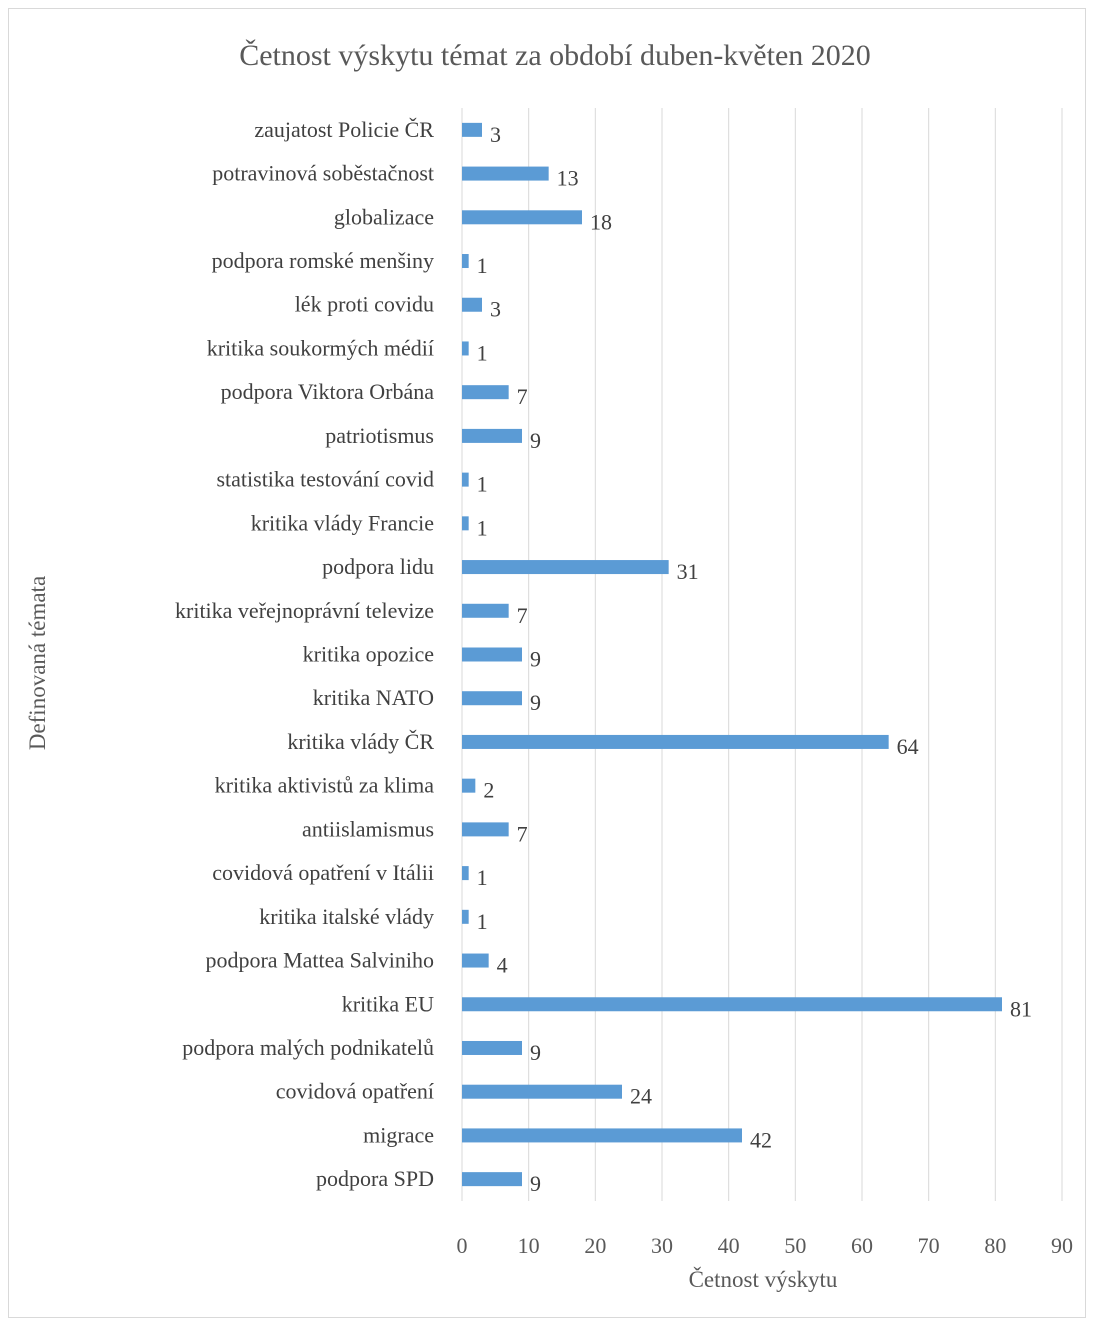 The height and width of the screenshot is (1326, 1094). I want to click on data-label-23: 24, so click(641, 1096).